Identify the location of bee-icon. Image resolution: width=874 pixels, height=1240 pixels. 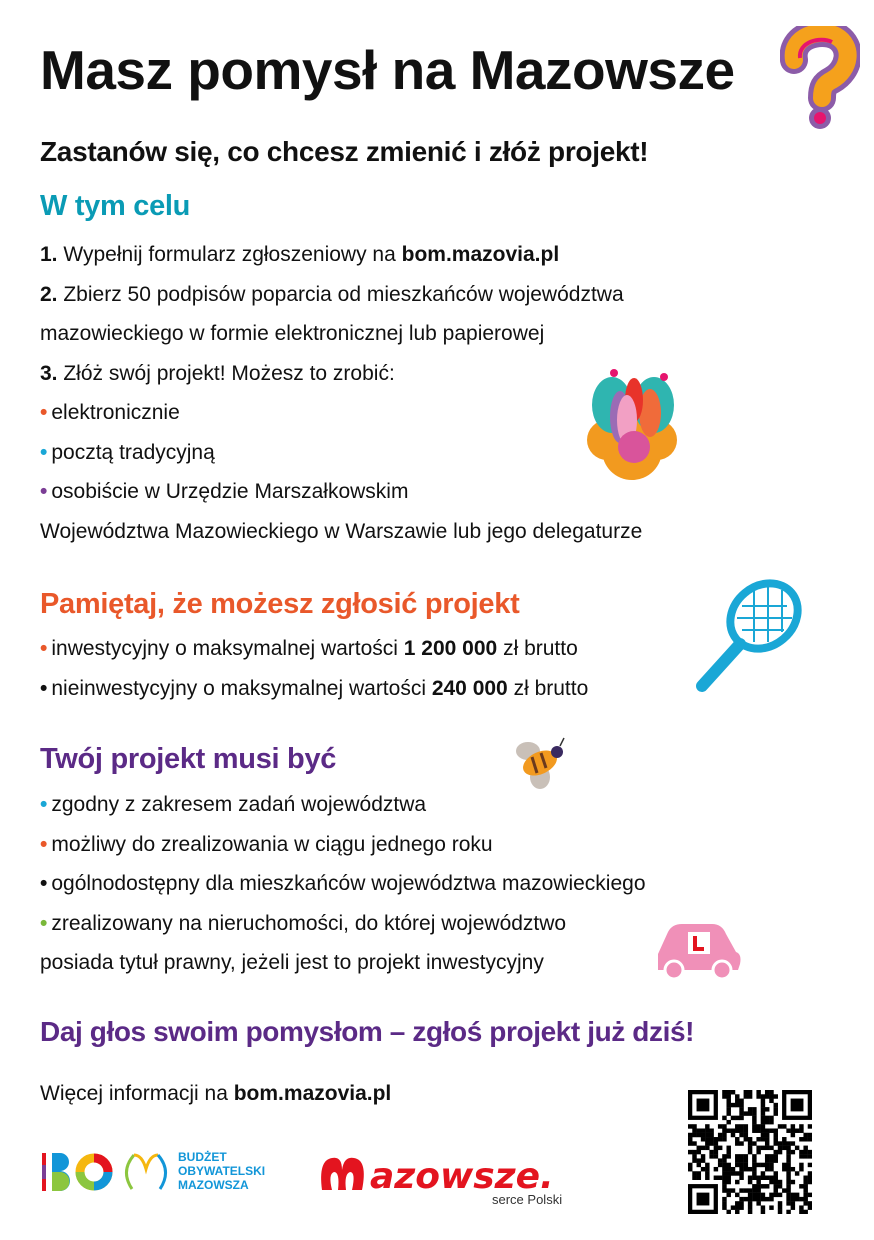
(540, 763).